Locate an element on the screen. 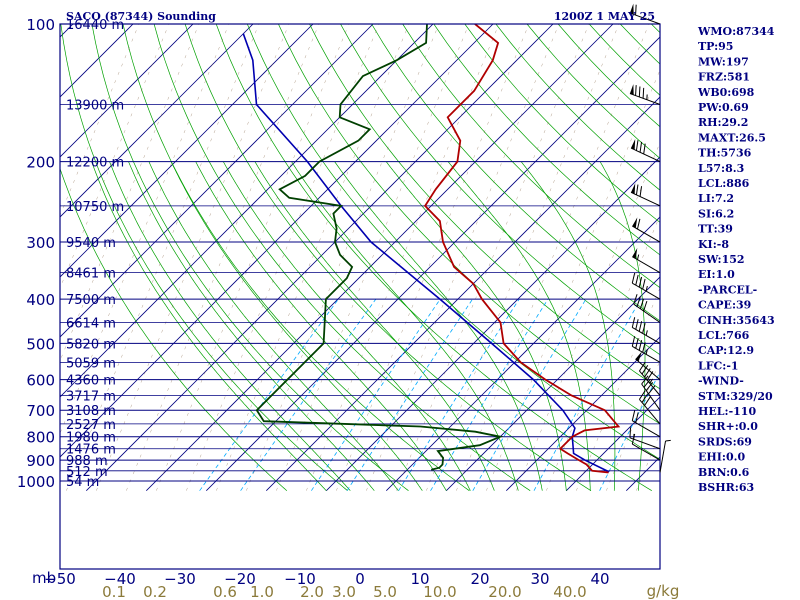 Image resolution: width=800 pixels, height=600 pixels. height-label: 5820 m is located at coordinates (91, 344).